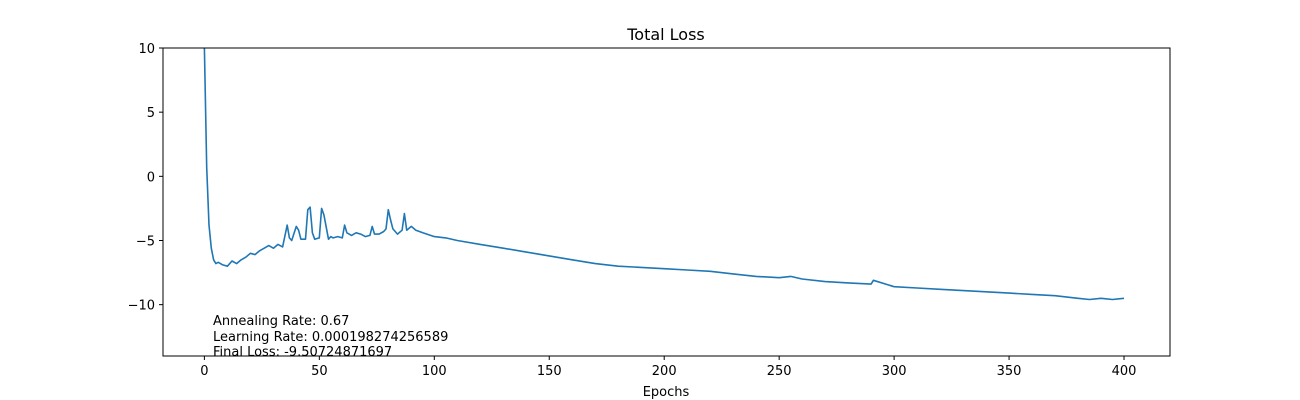  Describe the element at coordinates (145, 242) in the screenshot. I see `y-tick-label: −5` at that location.